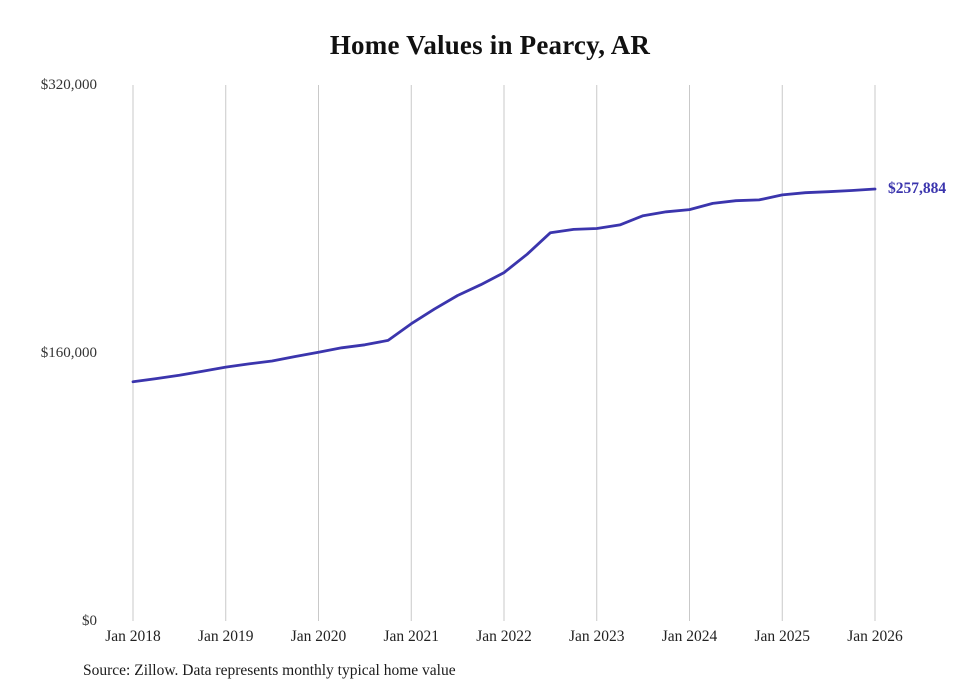  I want to click on xtick-label-jan-2018: Jan 2018, so click(133, 636).